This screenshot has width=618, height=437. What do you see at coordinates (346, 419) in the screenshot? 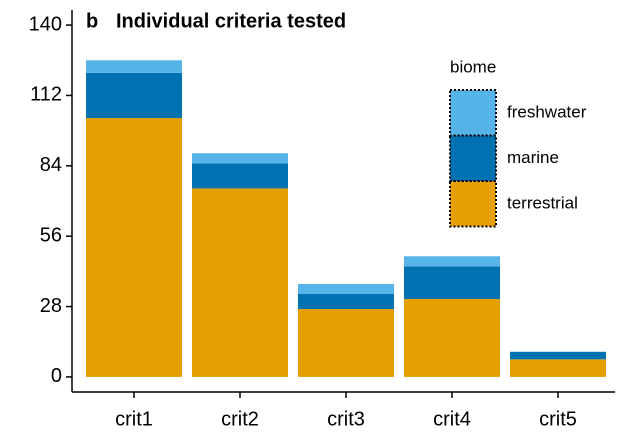
I see `x-tick-label: crit3` at bounding box center [346, 419].